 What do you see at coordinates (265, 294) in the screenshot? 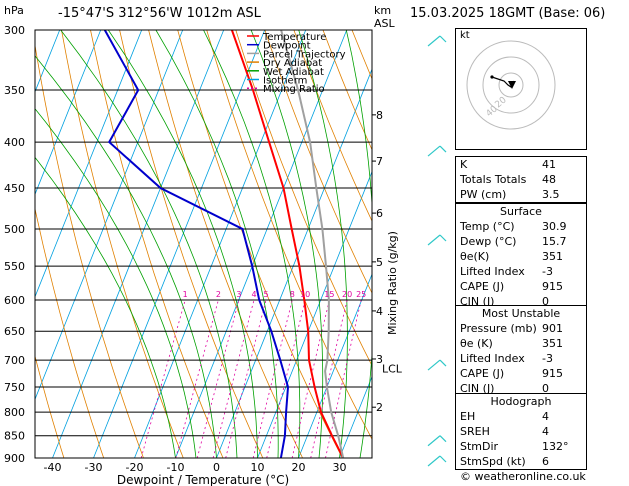
I see `mixing-ratio-label: 5` at bounding box center [265, 294].